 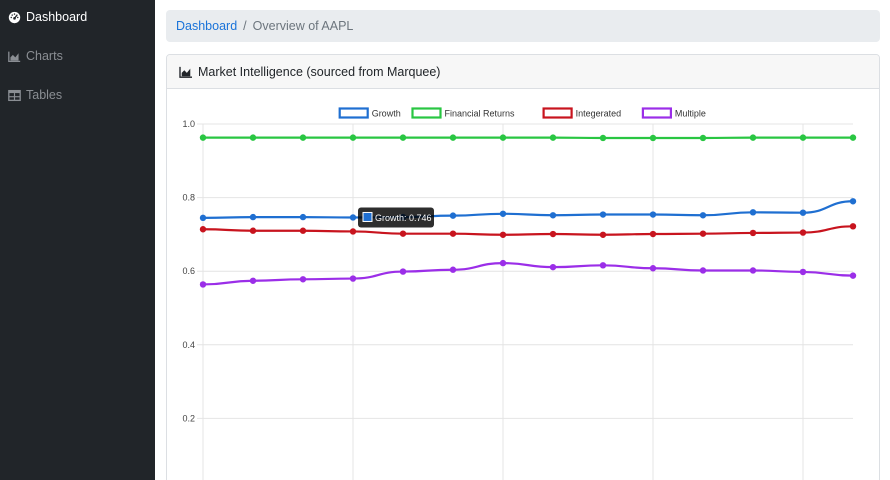 I want to click on y-tick-label: 0.6, so click(x=188, y=271).